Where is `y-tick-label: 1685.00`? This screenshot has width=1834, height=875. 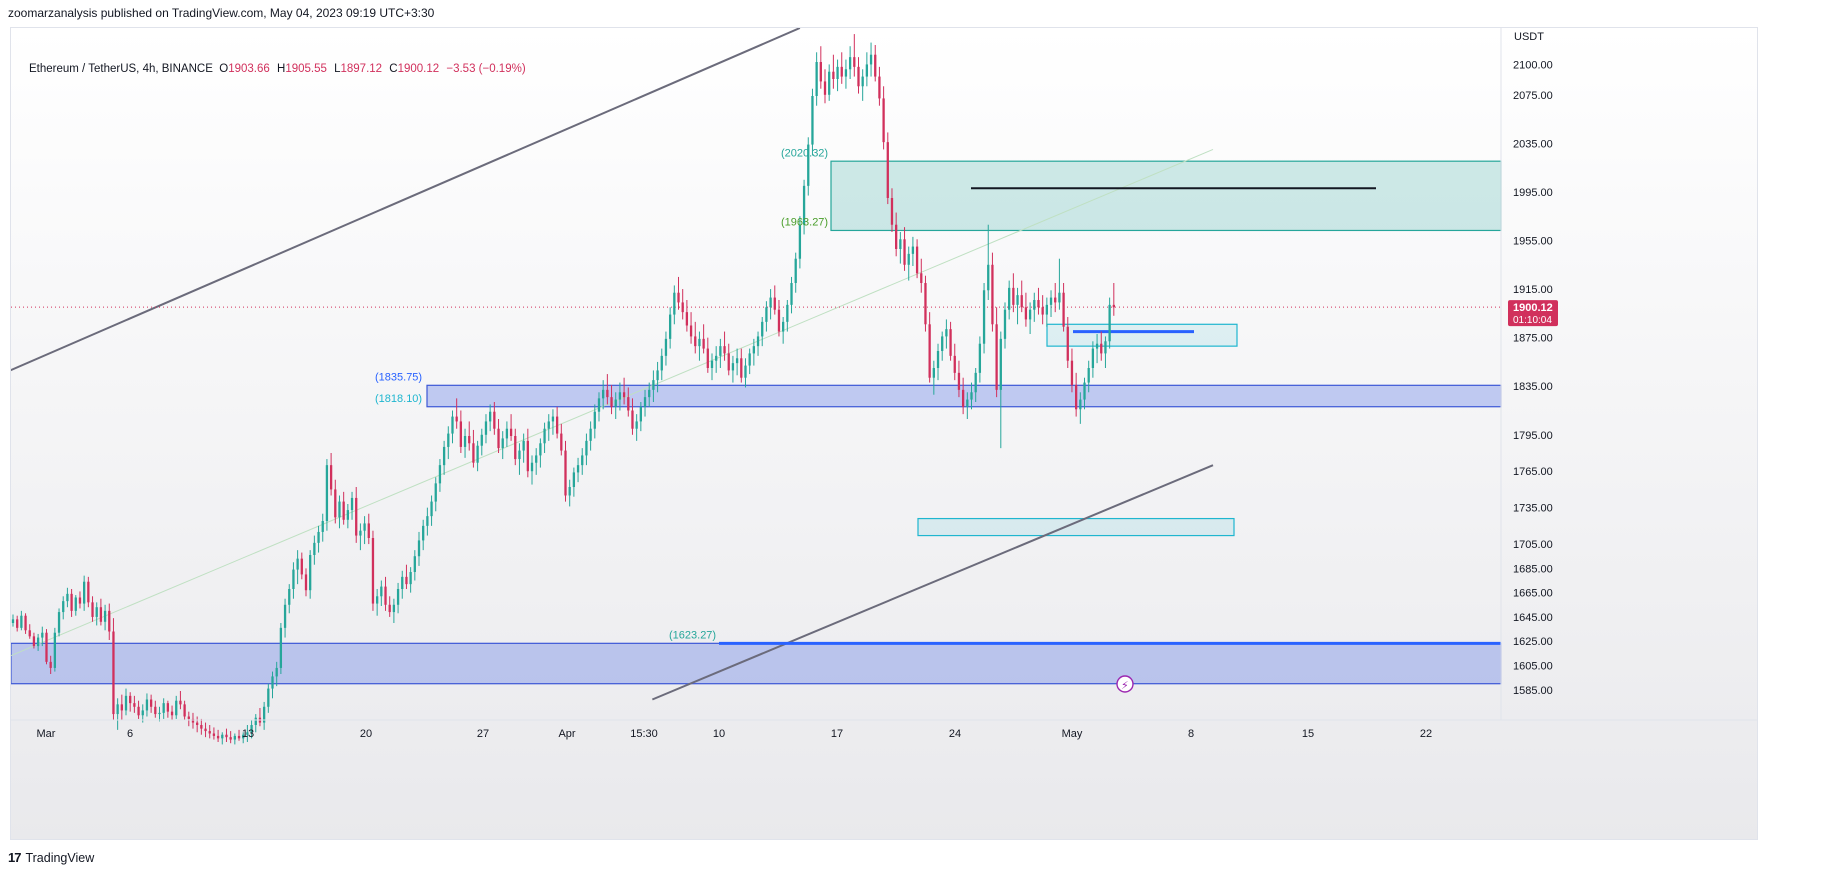
y-tick-label: 1685.00 is located at coordinates (1533, 569).